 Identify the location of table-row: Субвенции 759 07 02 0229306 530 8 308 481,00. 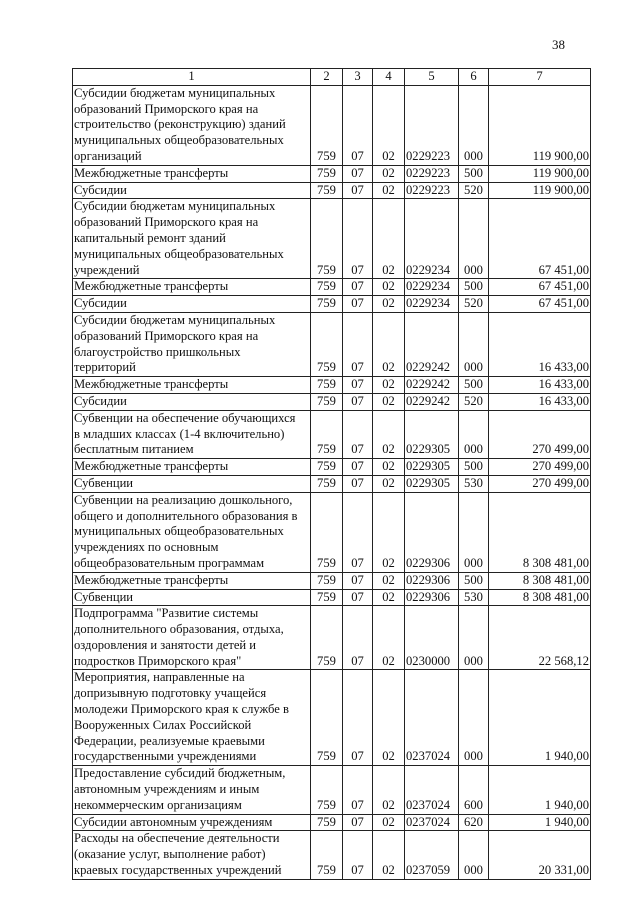
(331, 597).